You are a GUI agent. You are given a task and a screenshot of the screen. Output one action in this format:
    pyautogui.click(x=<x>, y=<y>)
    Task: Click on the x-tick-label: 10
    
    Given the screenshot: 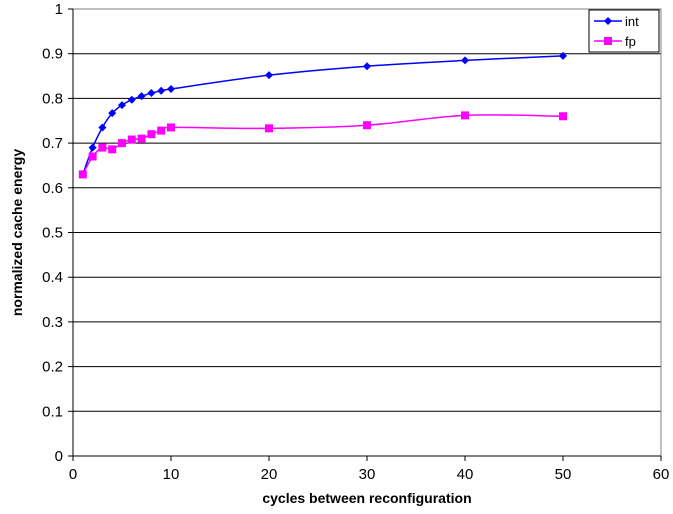 What is the action you would take?
    pyautogui.click(x=171, y=474)
    